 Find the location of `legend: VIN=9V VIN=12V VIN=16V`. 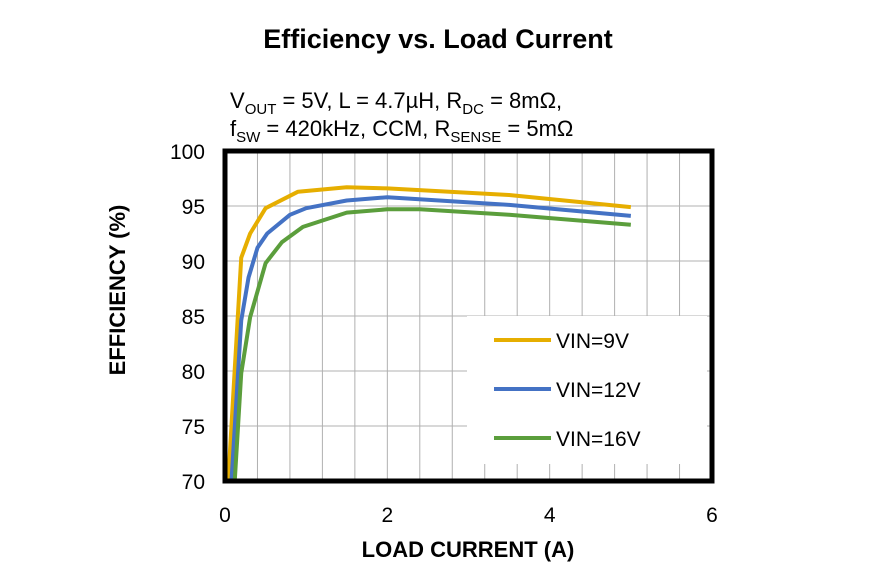

legend: VIN=9V VIN=12V VIN=16V is located at coordinates (567, 390).